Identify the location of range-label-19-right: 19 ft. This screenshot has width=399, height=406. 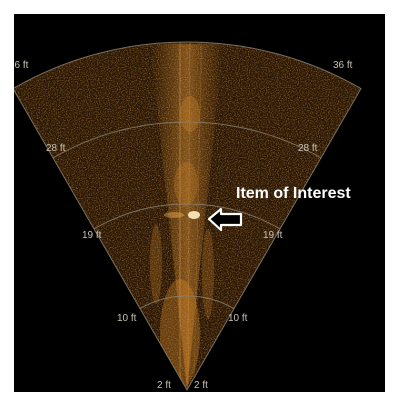
(273, 235).